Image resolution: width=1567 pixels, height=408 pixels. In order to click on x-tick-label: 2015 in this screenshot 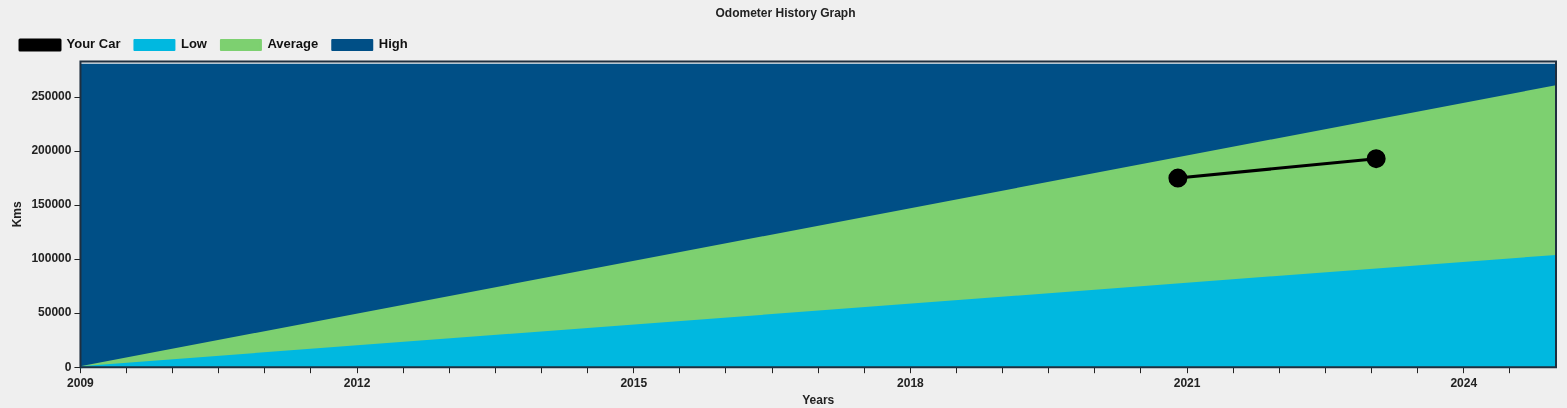, I will do `click(634, 382)`.